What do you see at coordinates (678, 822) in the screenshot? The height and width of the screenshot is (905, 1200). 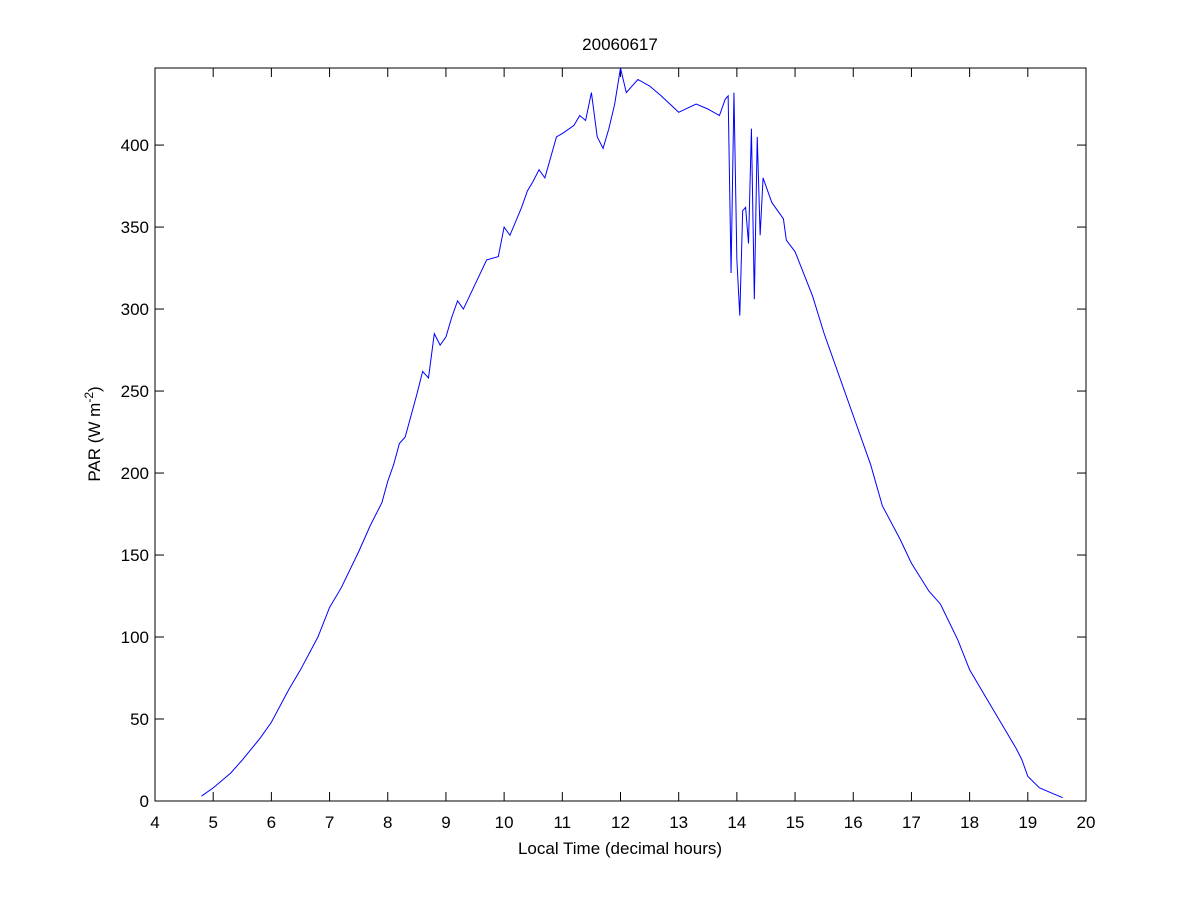 I see `x-tick-label: 13` at bounding box center [678, 822].